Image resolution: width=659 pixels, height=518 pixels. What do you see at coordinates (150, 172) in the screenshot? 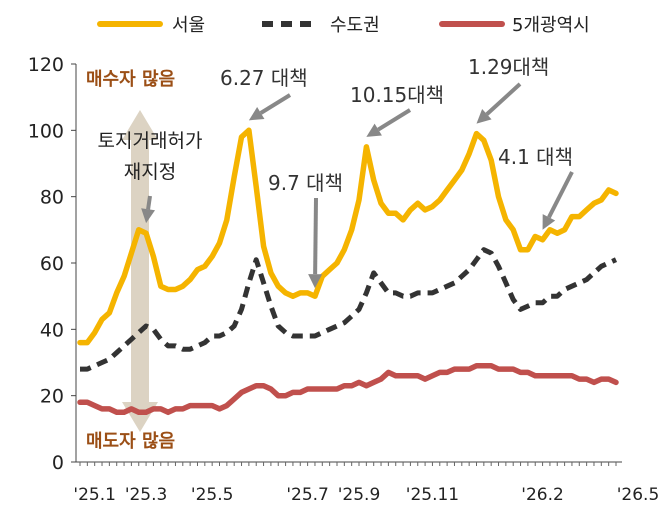
I see `land-permit-label-line2: 재지정` at bounding box center [150, 172].